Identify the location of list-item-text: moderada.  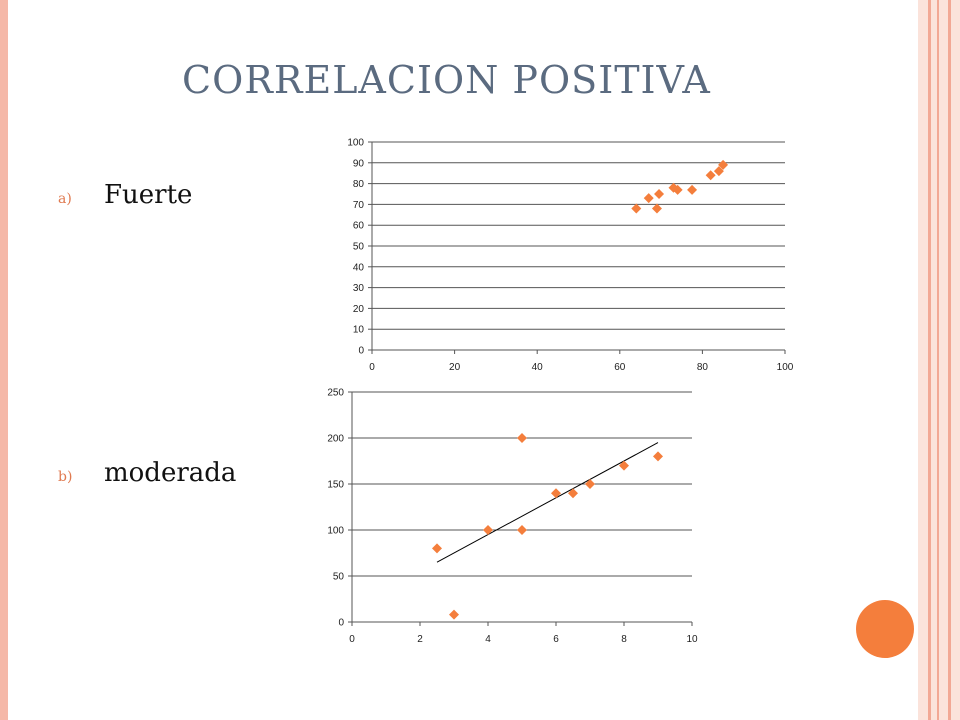
(170, 473).